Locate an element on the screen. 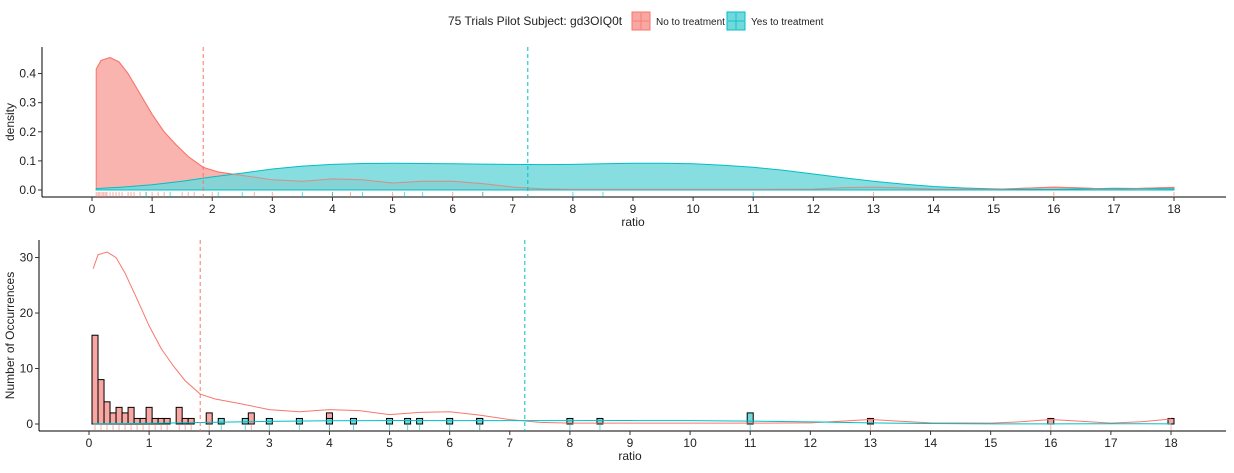 This screenshot has height=473, width=1234. density-x-tick-label: 7 is located at coordinates (512, 209).